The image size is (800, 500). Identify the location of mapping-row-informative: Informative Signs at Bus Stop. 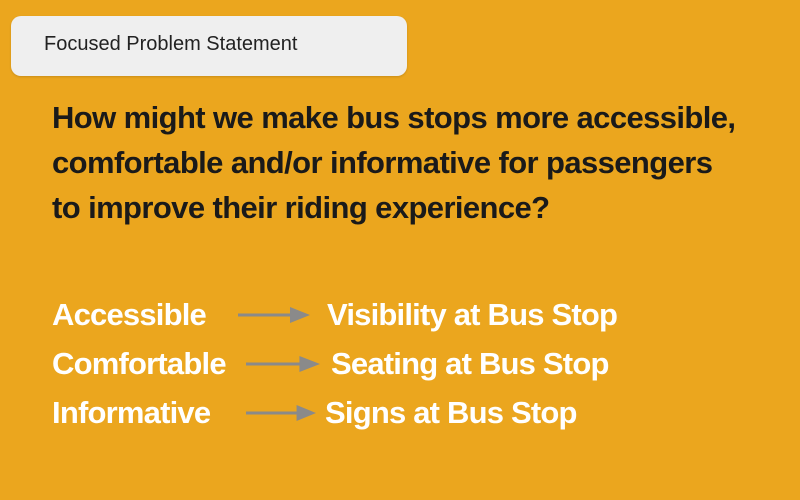
(400, 413).